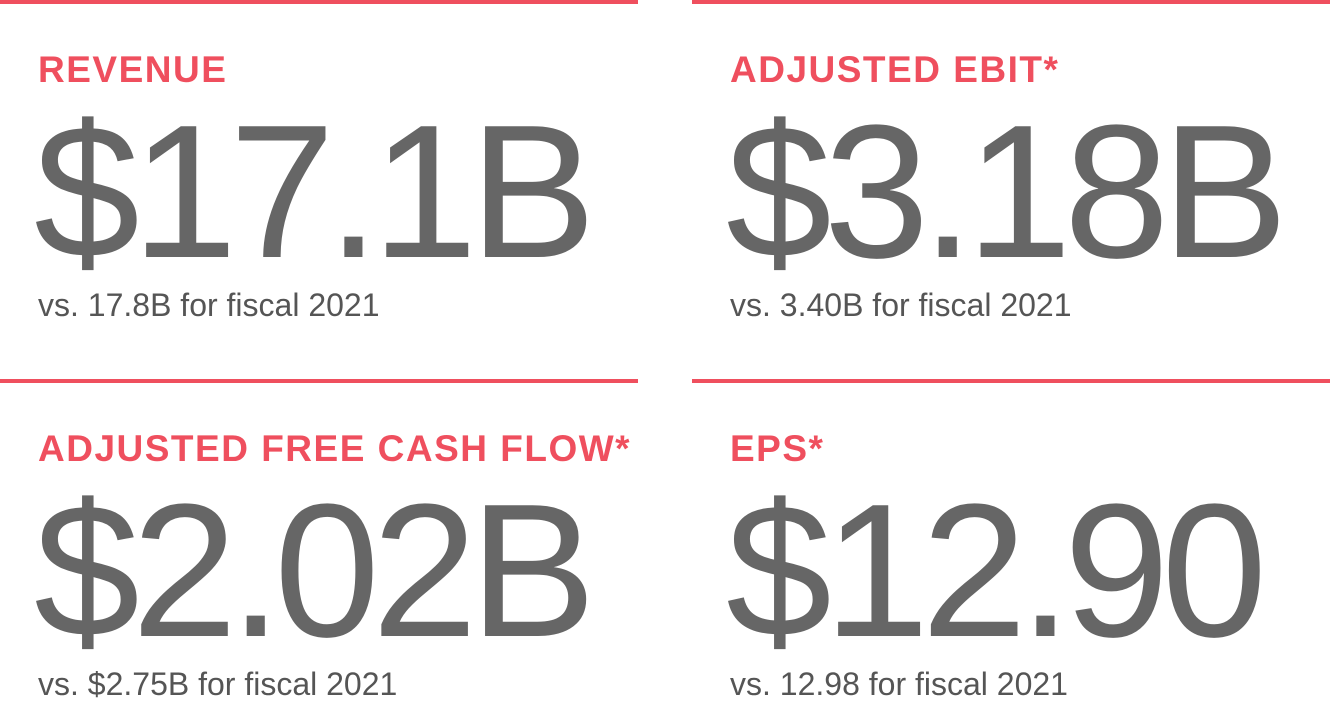 This screenshot has width=1333, height=723. Describe the element at coordinates (899, 684) in the screenshot. I see `kpi-comparison: vs. 12.98 for fiscal 2021` at that location.